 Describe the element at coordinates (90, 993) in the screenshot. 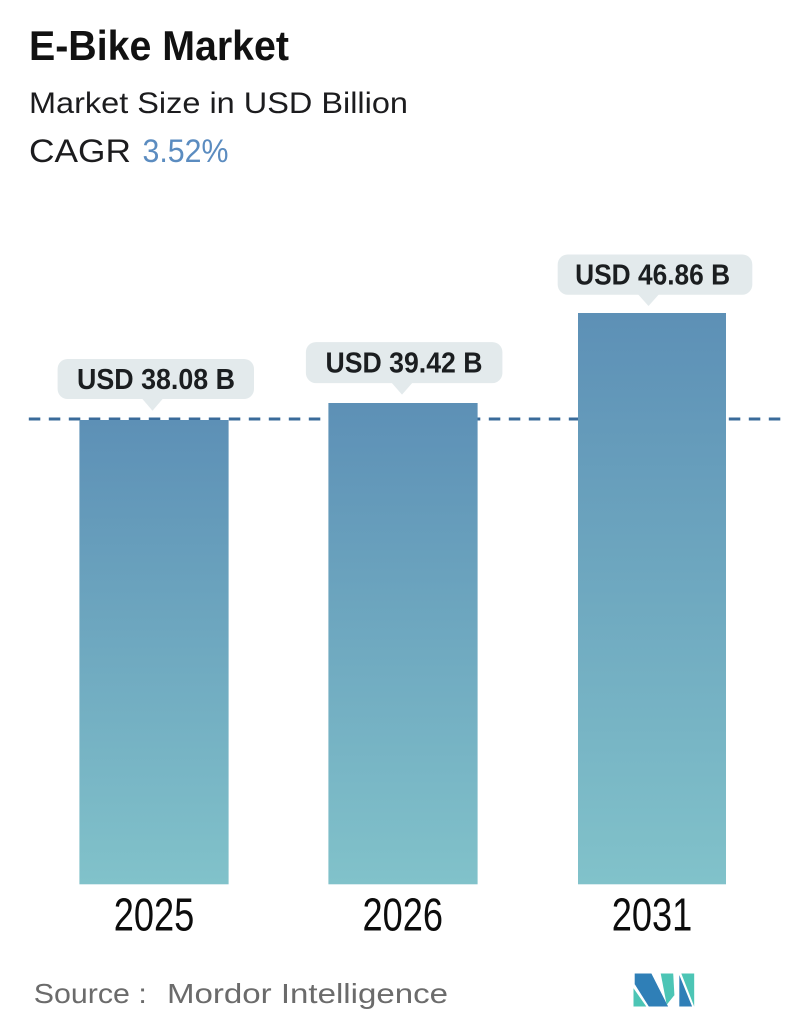

I see `svg-text: Source :` at that location.